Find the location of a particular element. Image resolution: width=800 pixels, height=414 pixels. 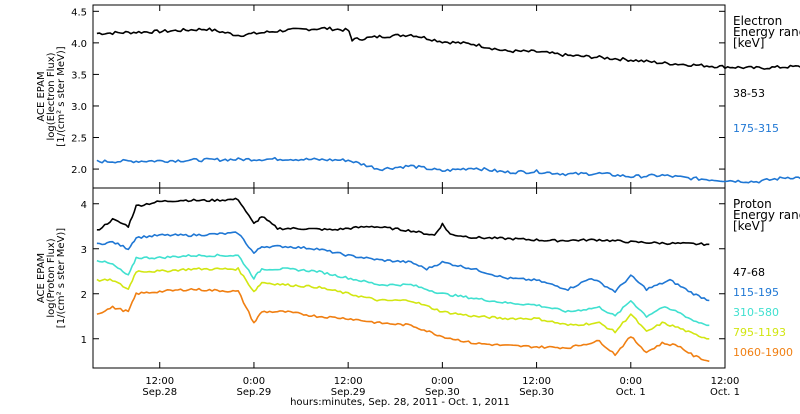

series-line-1060-1900 is located at coordinates (403, 325).